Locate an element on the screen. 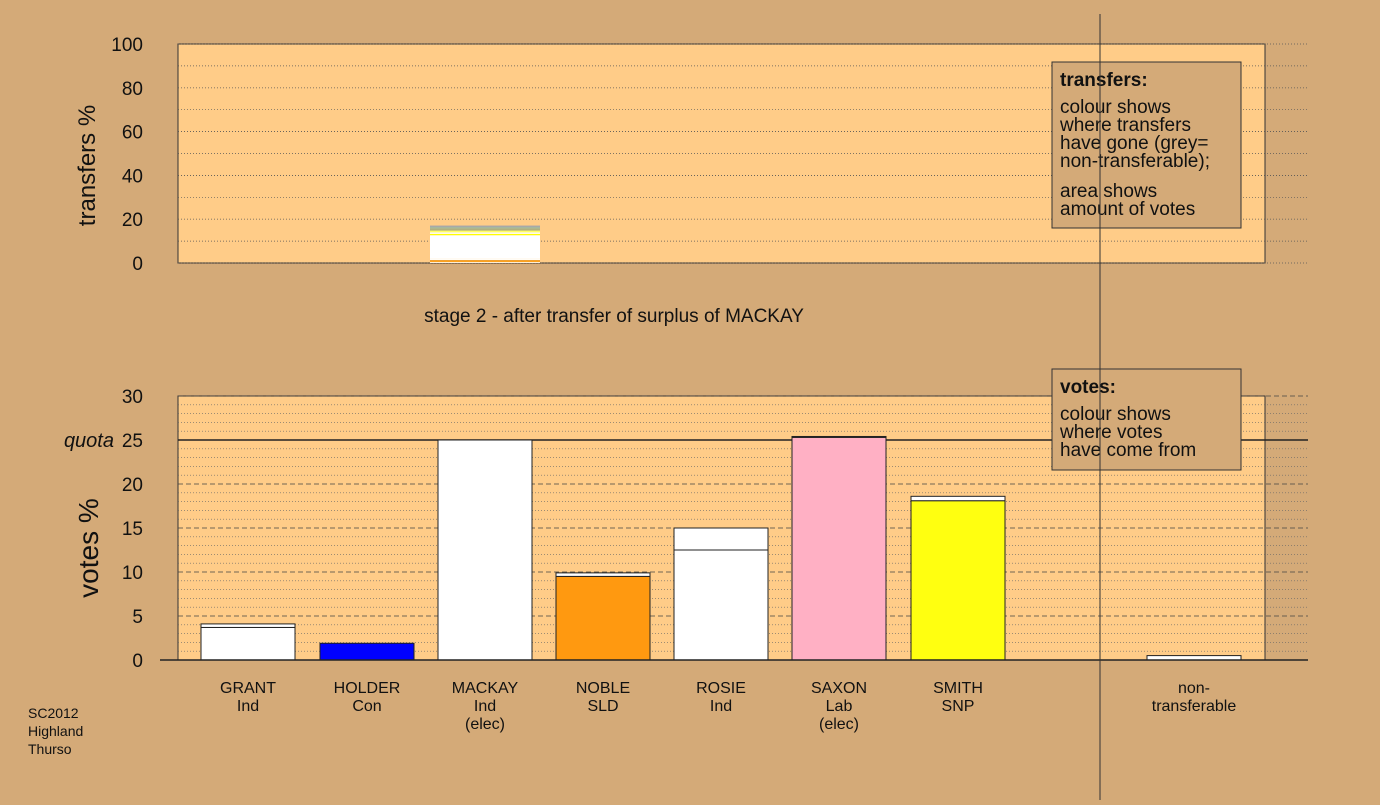 This screenshot has width=1380, height=805. votes-legend-line: colour shows is located at coordinates (1115, 414).